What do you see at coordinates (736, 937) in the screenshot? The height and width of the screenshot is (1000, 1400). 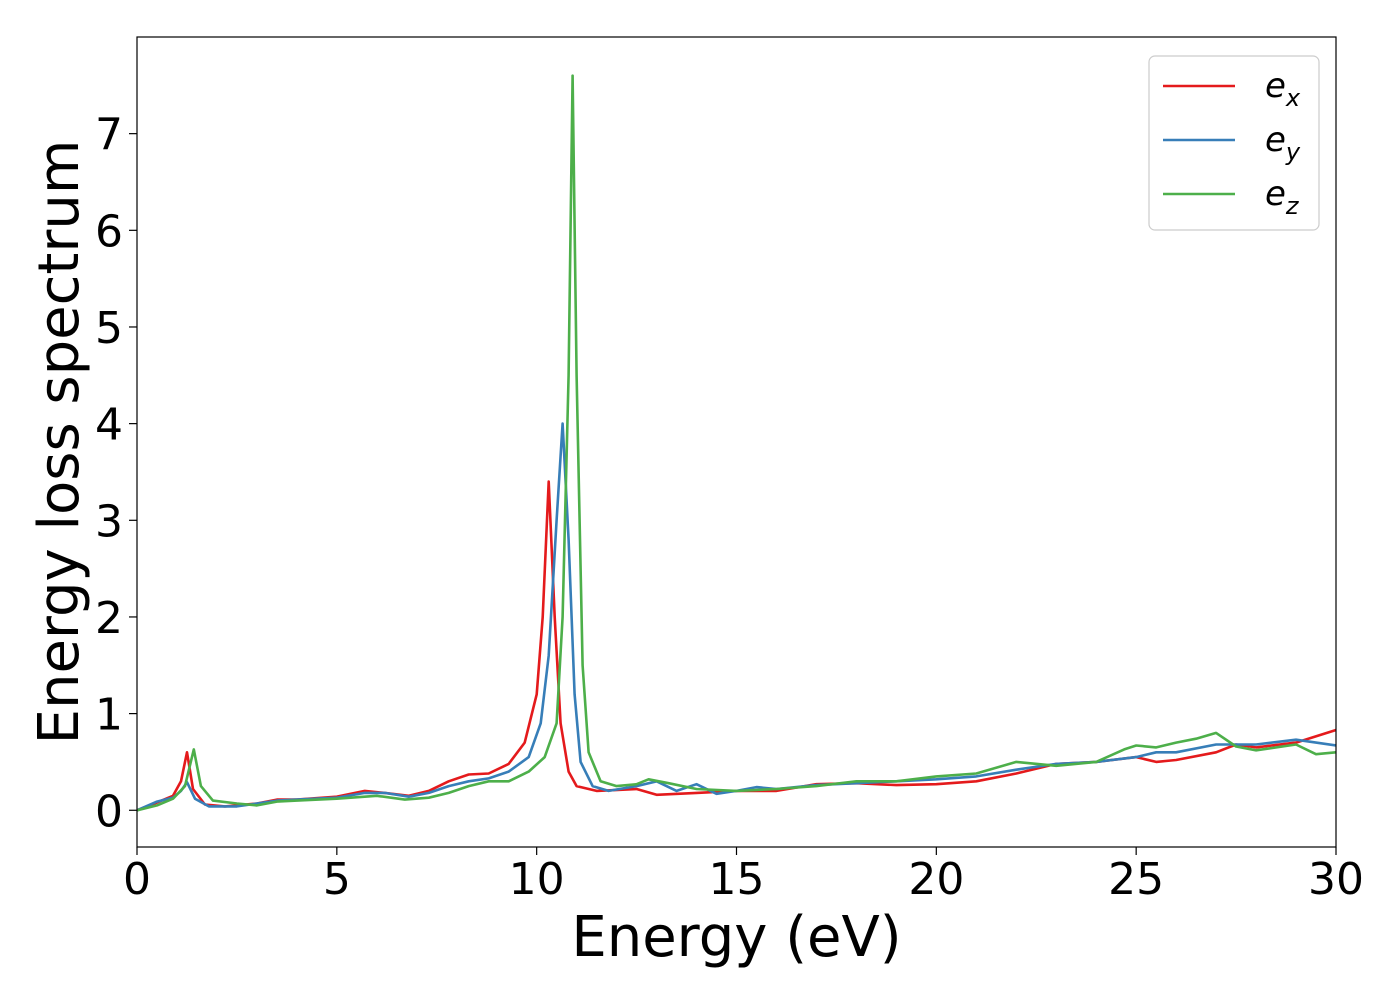 I see `x-axis-label: Energy (eV)` at bounding box center [736, 937].